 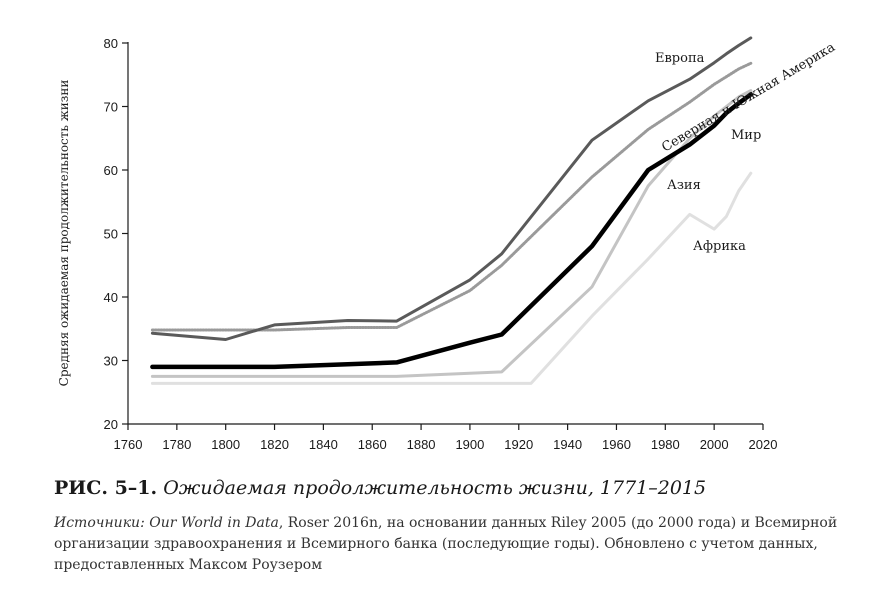 I want to click on y-tick-label: 70, so click(x=111, y=107).